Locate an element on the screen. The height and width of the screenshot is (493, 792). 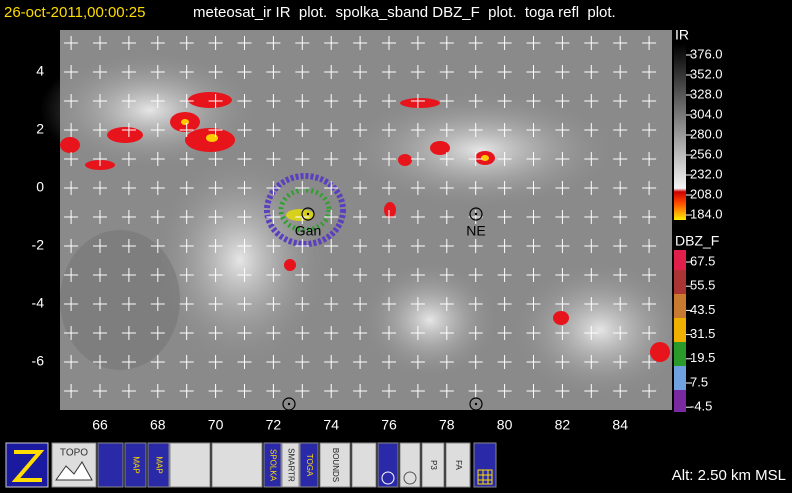
button-label: MAP is located at coordinates (158, 464).